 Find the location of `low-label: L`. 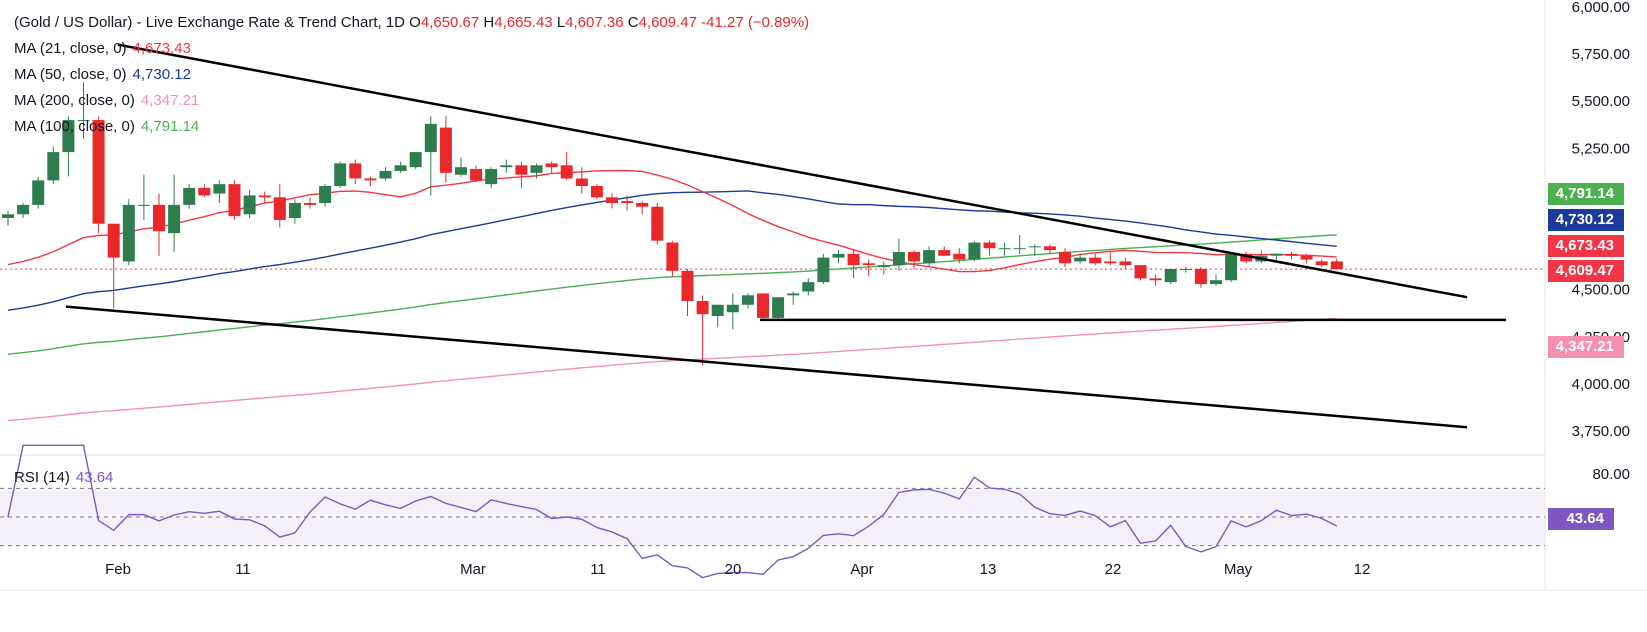

low-label: L is located at coordinates (561, 22).